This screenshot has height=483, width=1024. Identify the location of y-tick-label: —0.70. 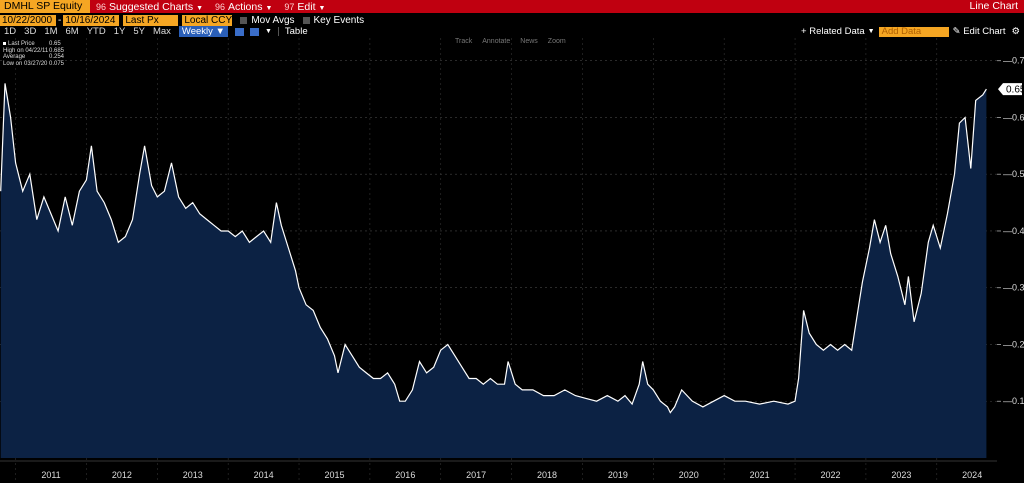
(1013, 61).